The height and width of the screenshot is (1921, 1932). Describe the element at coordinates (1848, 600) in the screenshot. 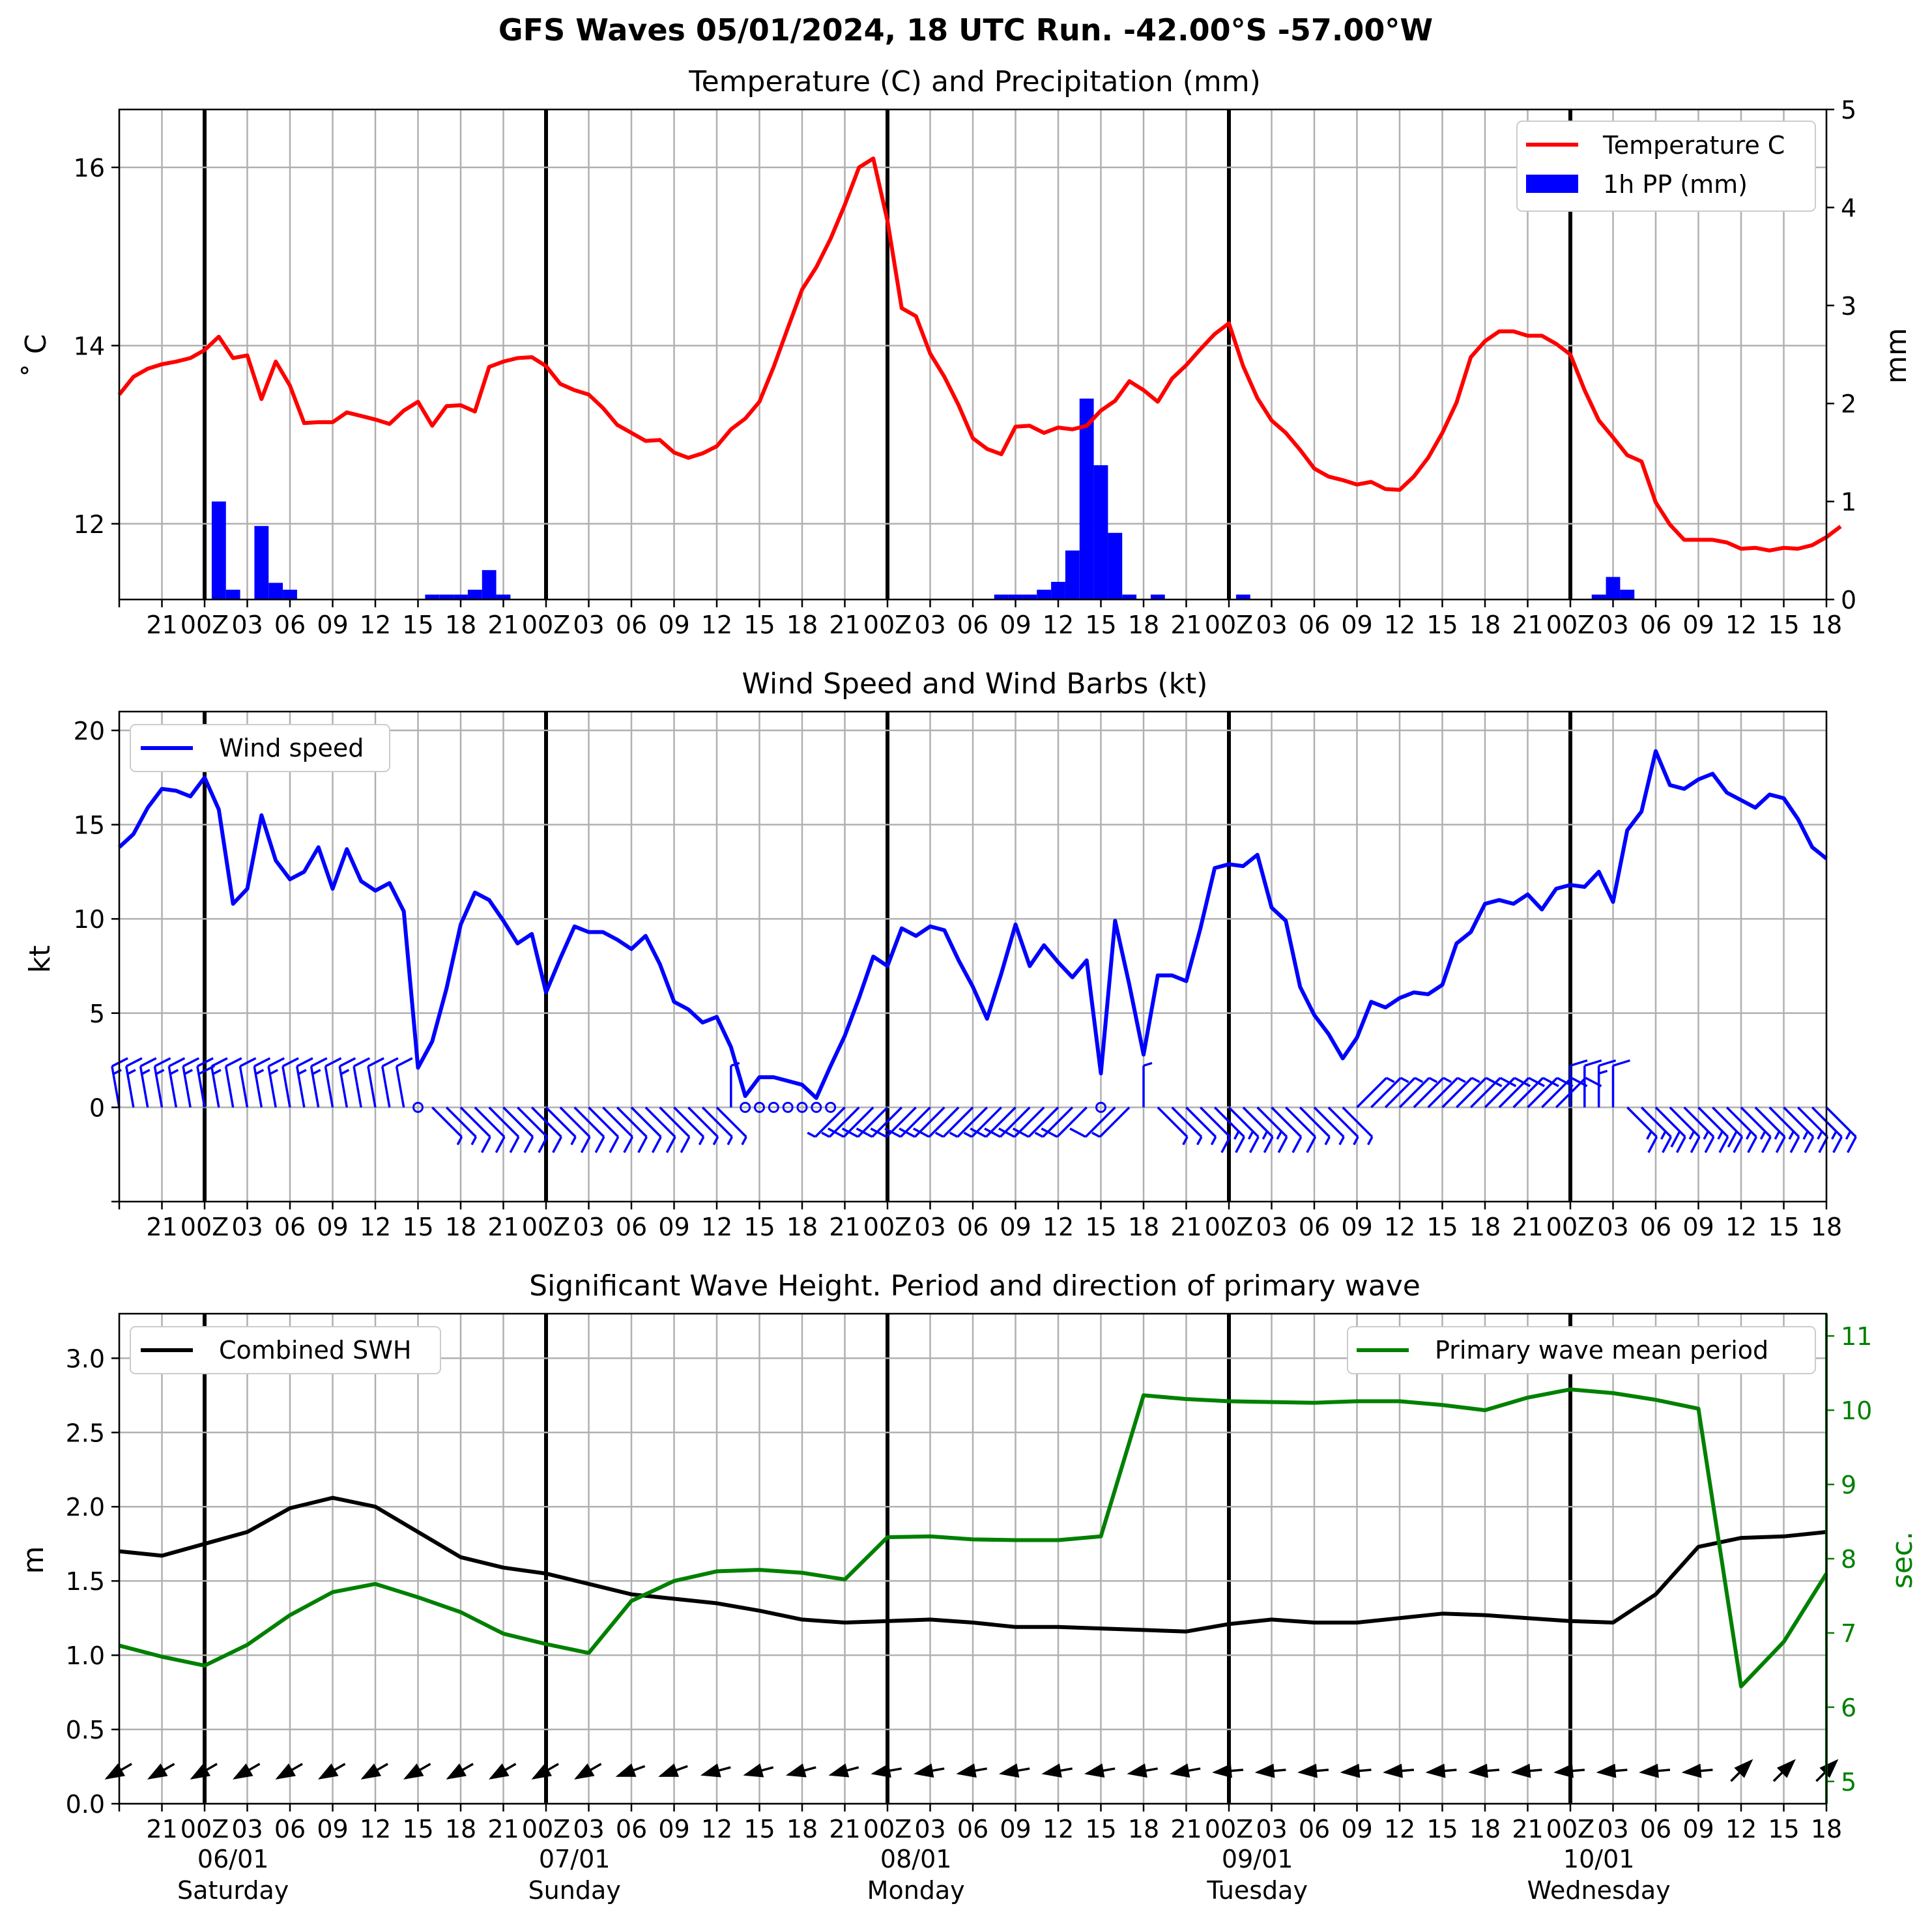

I see `y2-tick-label: 0` at that location.